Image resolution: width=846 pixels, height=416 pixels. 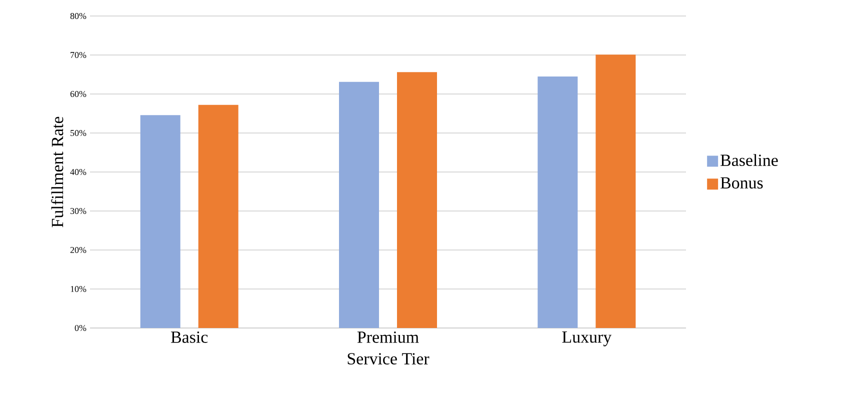 I want to click on y-axis-title: Fulfillment Rate, so click(x=57, y=172).